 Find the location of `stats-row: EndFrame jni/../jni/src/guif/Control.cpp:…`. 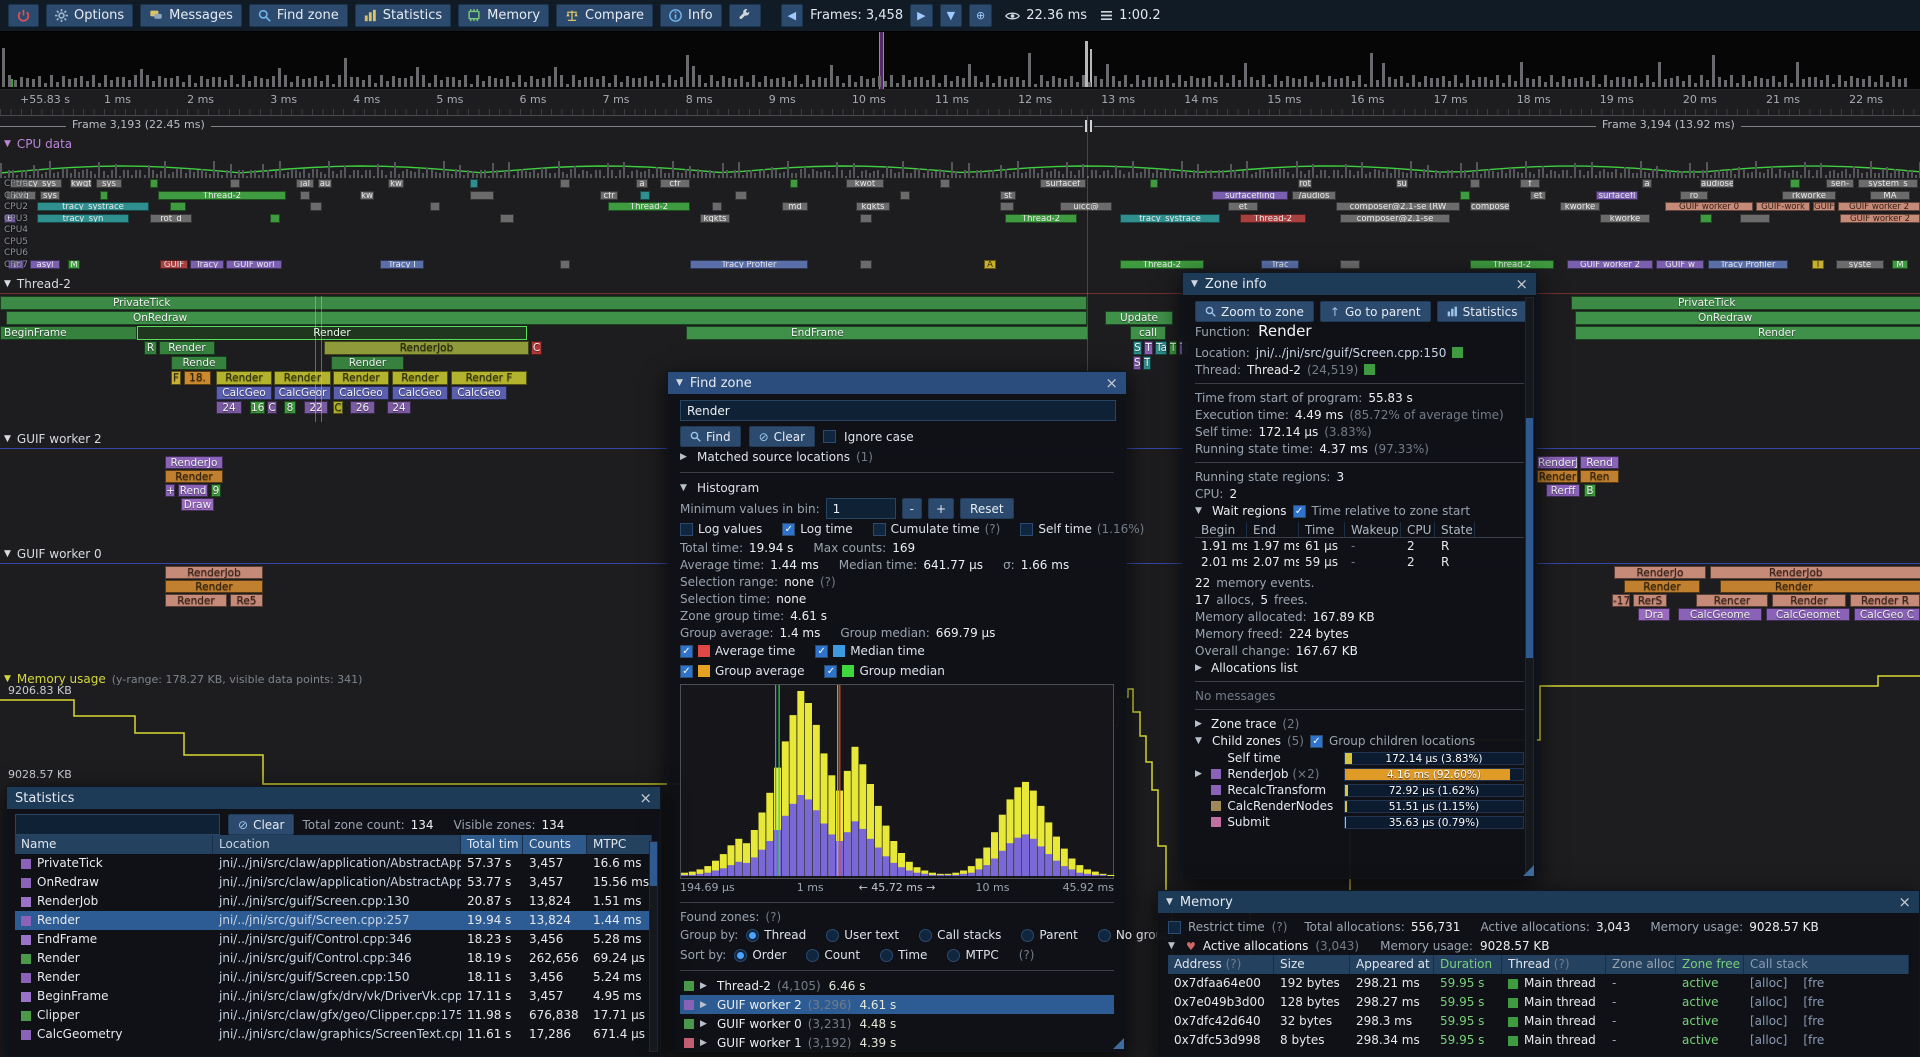

stats-row: EndFrame jni/../jni/src/guif/Control.cpp:… is located at coordinates (333, 939).